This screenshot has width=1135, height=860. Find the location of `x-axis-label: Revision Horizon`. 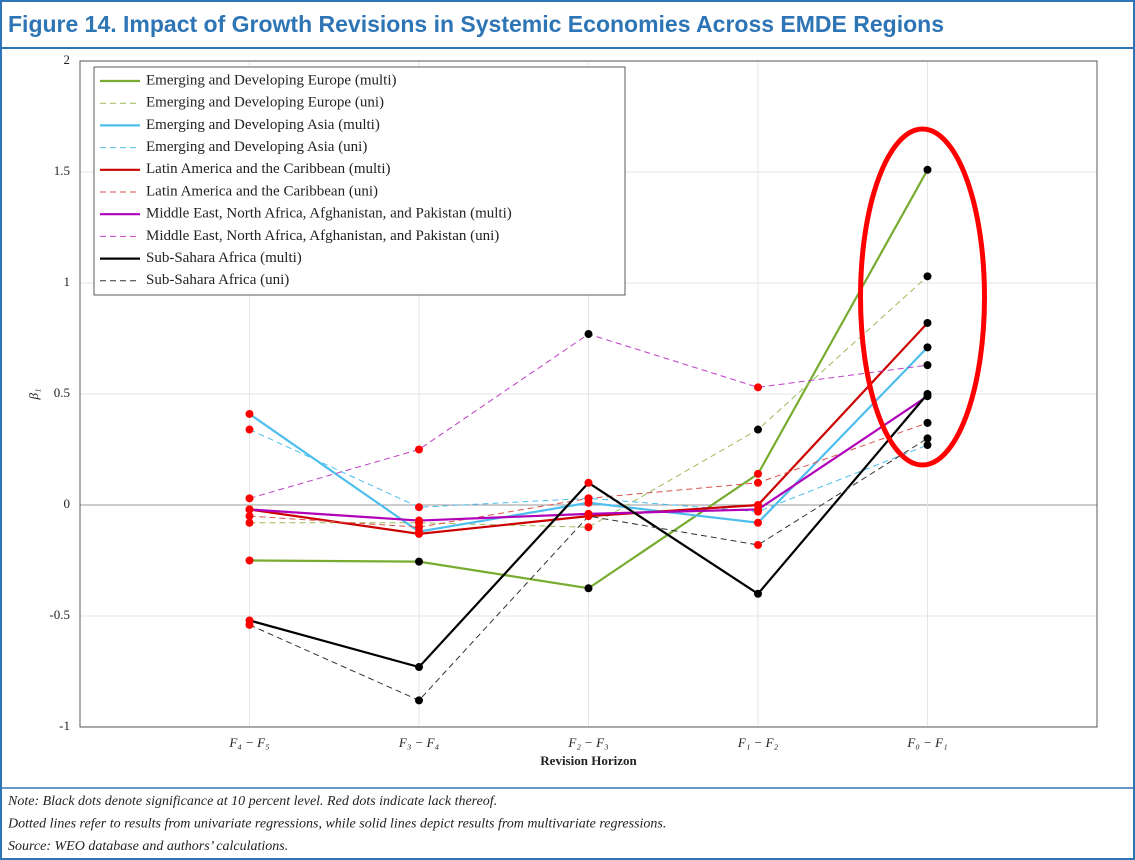

x-axis-label: Revision Horizon is located at coordinates (588, 760).